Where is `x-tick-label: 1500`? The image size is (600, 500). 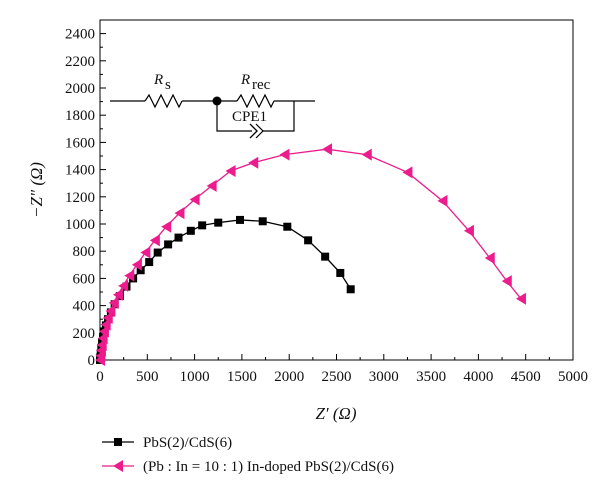
x-tick-label: 1500 is located at coordinates (242, 377).